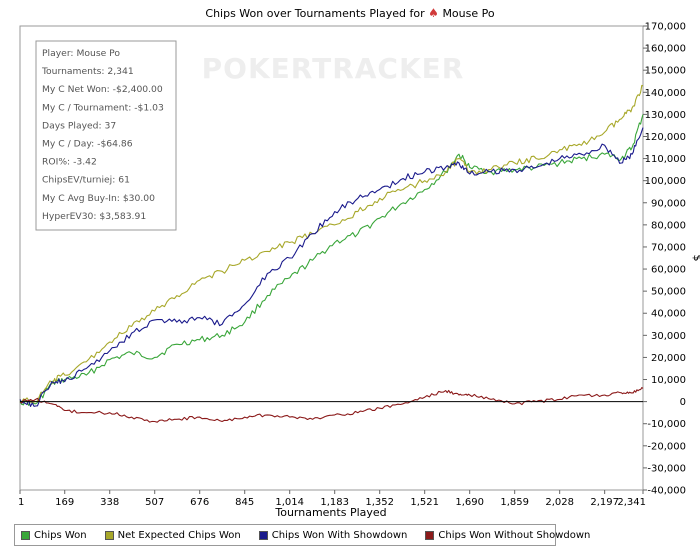 The width and height of the screenshot is (700, 555). What do you see at coordinates (424, 502) in the screenshot?
I see `x-tick-label: 1,521` at bounding box center [424, 502].